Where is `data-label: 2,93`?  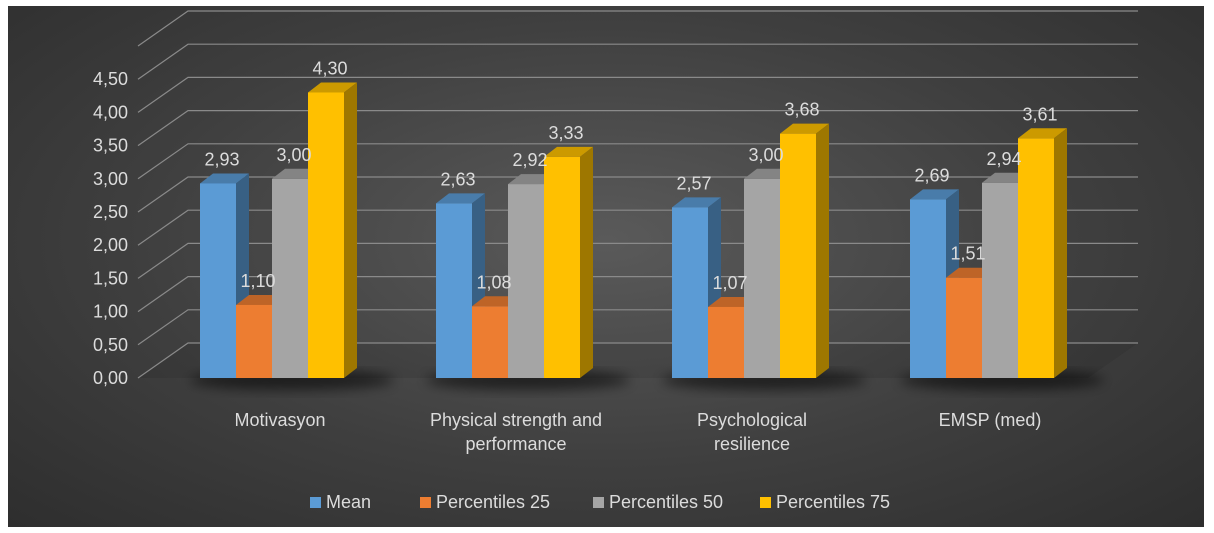
data-label: 2,93 is located at coordinates (221, 159).